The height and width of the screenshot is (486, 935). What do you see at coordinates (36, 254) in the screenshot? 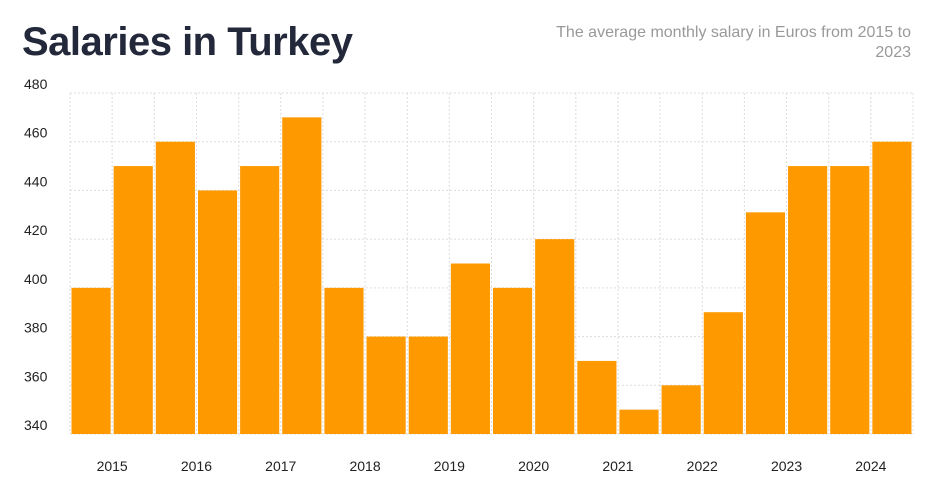
I see `y-axis-ticks: 340 360 380 400 420 440 460 480` at bounding box center [36, 254].